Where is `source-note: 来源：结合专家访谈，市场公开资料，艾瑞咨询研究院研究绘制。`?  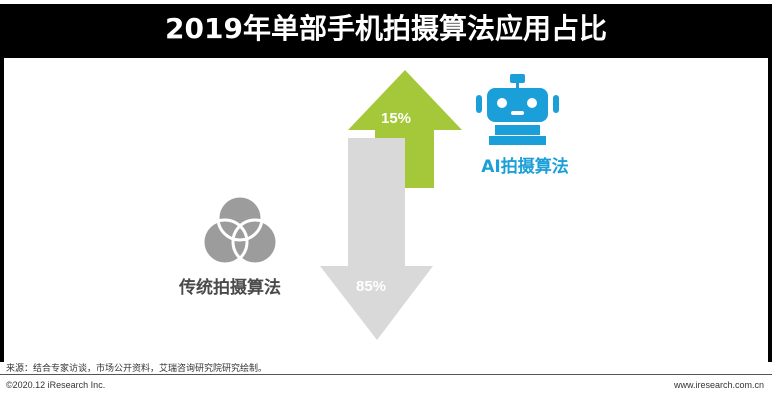 source-note: 来源：结合专家访谈，市场公开资料，艾瑞咨询研究院研究绘制。 is located at coordinates (137, 369).